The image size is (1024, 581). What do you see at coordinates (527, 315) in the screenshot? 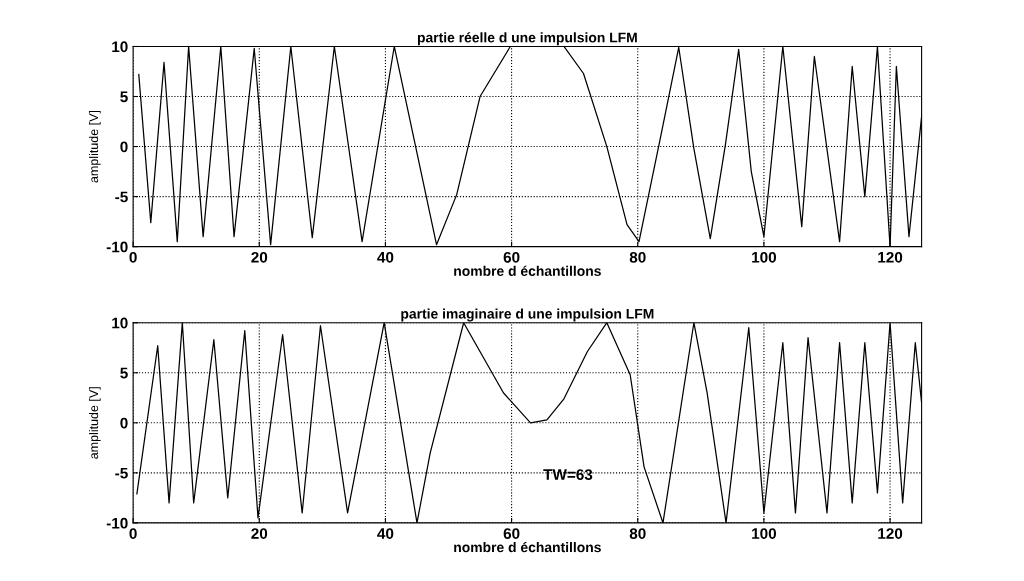
I see `chart-title: partie imaginaire d une impulsion LFM` at bounding box center [527, 315].